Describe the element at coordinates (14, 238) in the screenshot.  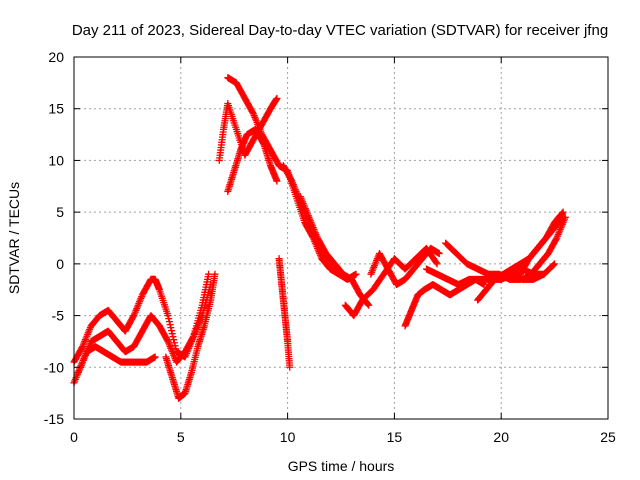
I see `y-axis-label: SDTVAR / TECUs` at that location.